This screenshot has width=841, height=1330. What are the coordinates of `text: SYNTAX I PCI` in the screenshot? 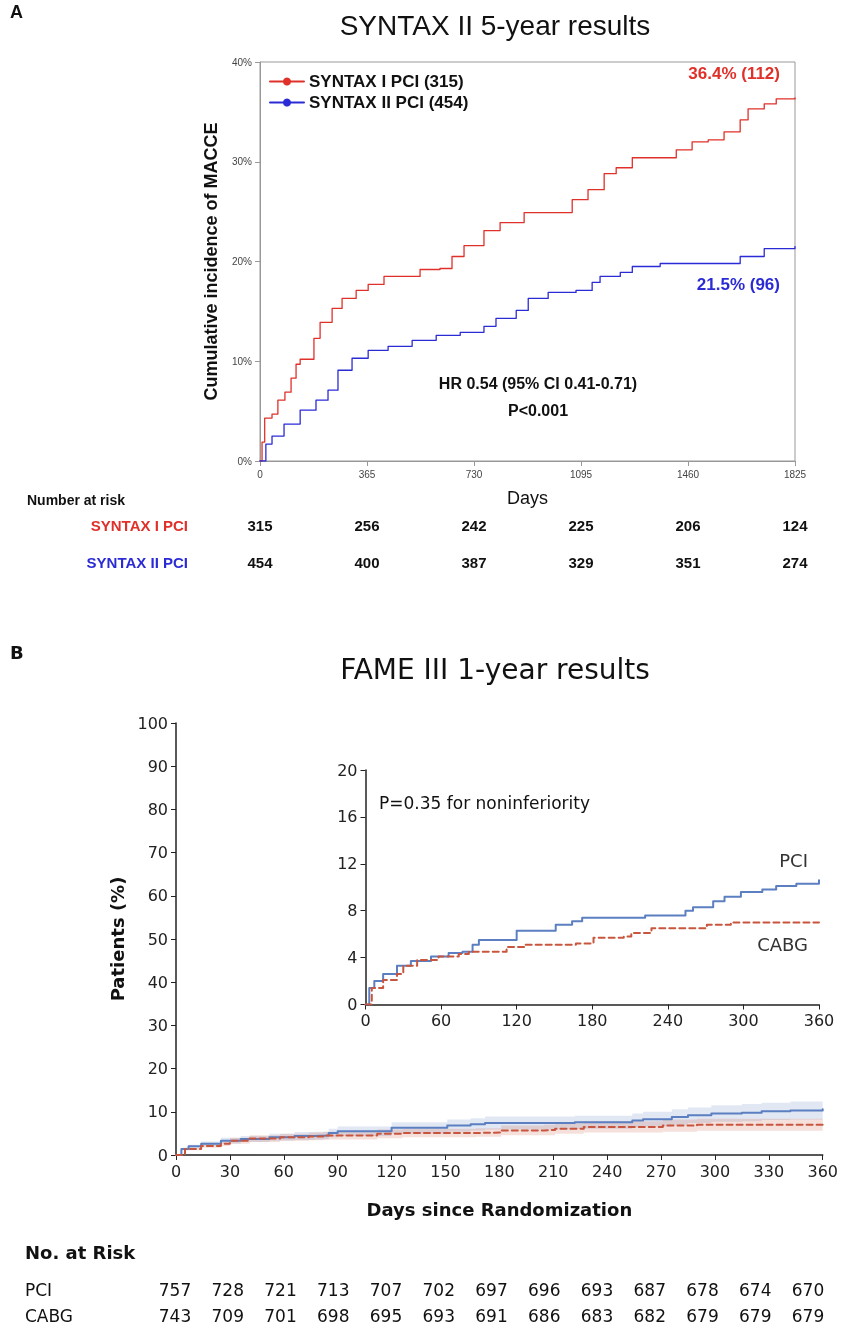 It's located at (139, 525).